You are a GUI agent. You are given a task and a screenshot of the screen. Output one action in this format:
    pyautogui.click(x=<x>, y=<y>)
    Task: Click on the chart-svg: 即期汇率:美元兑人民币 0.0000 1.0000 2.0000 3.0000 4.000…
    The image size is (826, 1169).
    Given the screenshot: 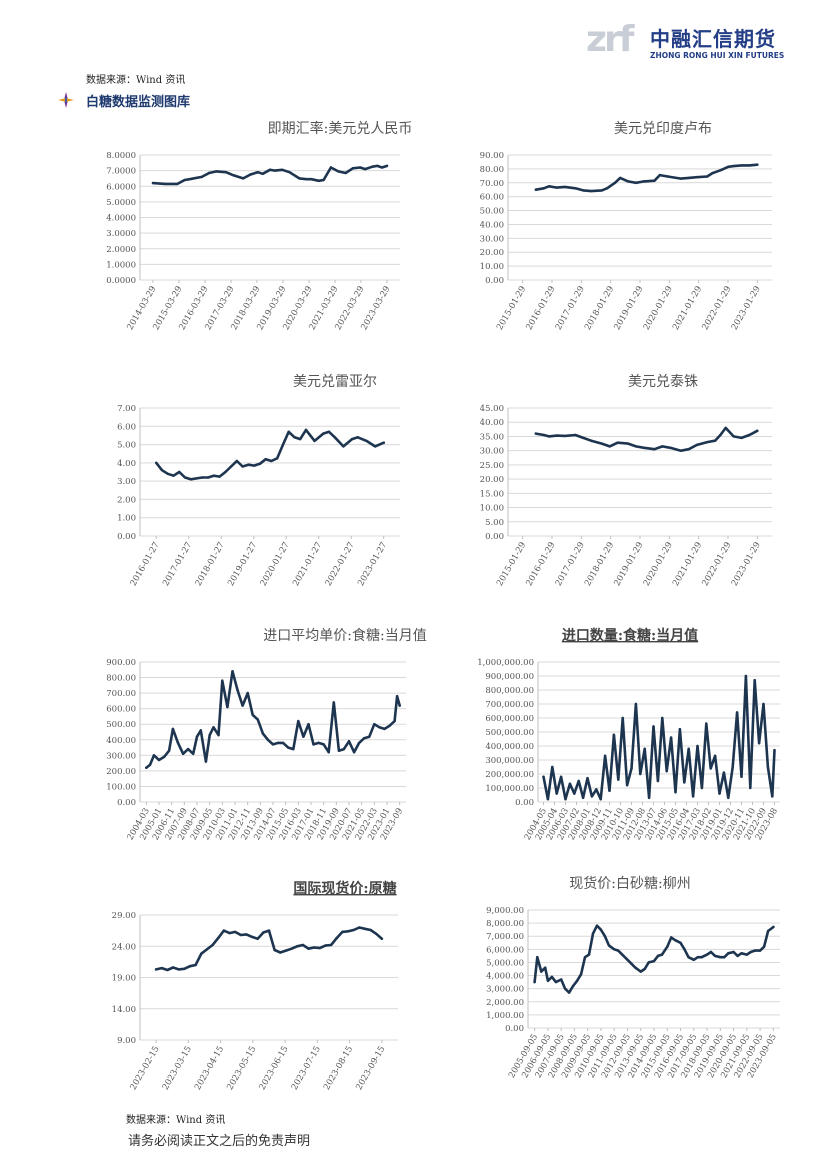 What is the action you would take?
    pyautogui.click(x=259, y=226)
    